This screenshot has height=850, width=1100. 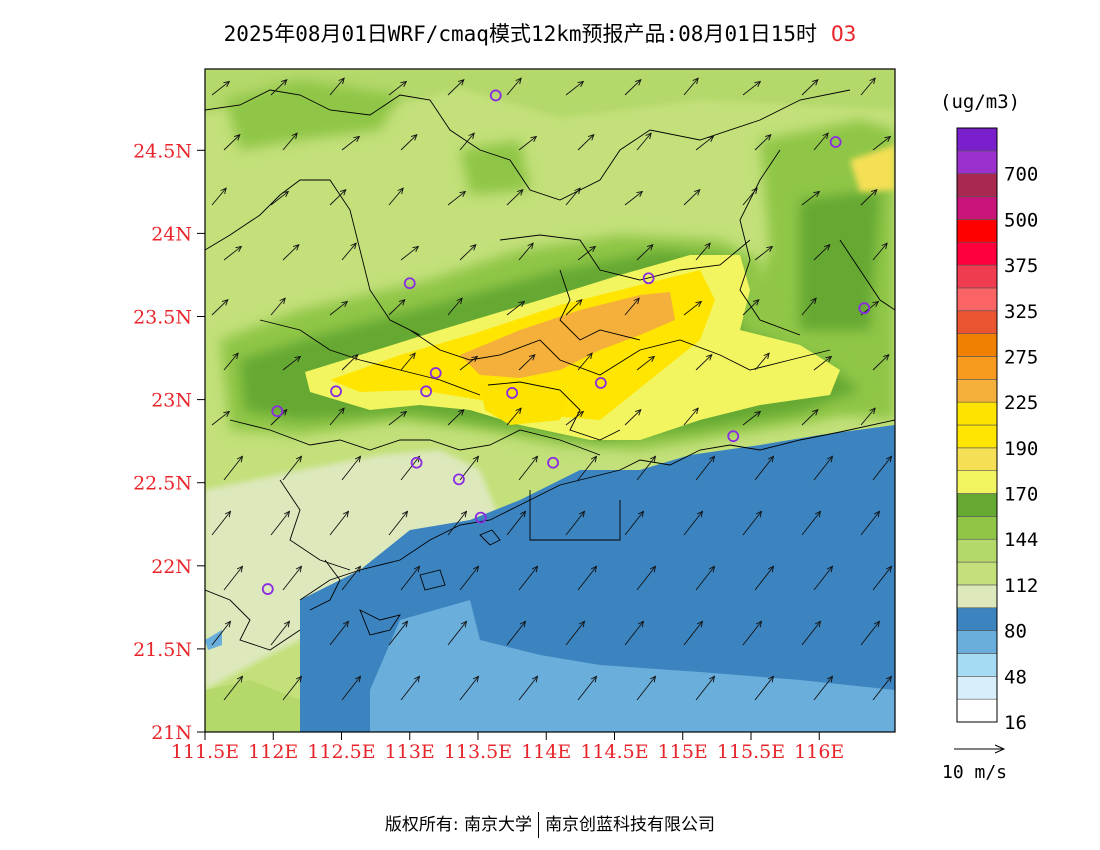 I want to click on lat-tick-label: 22.5N, so click(x=162, y=484).